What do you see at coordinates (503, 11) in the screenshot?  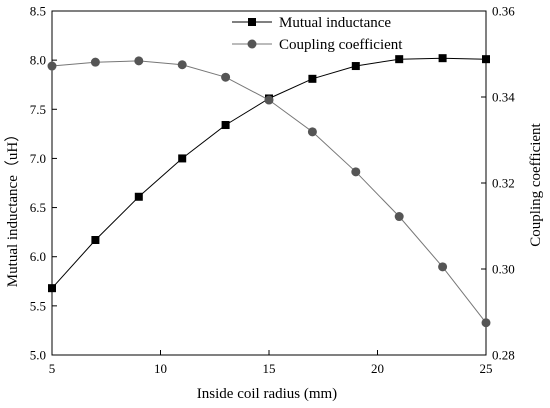 I see `right-y-tick-label: 0.36` at bounding box center [503, 11].